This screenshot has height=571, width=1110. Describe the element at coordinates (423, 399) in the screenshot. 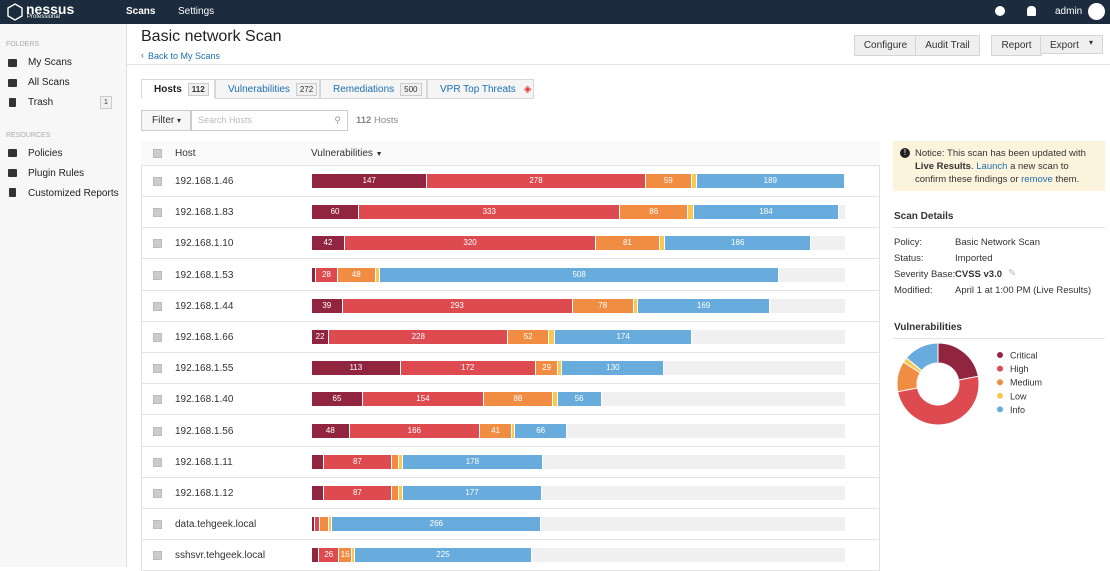

I see `severity-bar: 154` at that location.